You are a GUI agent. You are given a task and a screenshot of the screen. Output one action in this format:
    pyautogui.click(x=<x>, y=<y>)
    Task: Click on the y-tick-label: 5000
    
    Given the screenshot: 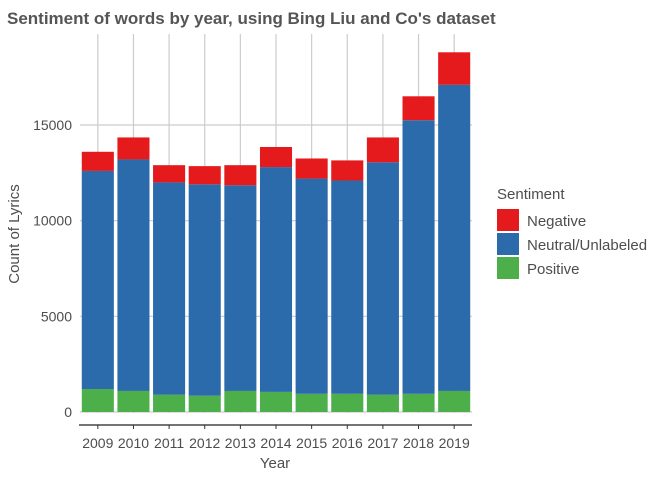 What is the action you would take?
    pyautogui.click(x=56, y=316)
    